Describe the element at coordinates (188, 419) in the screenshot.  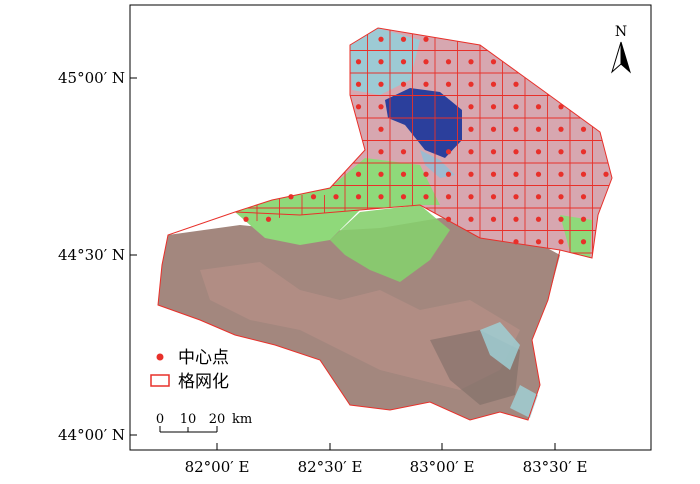
I see `scale-tick-label: 10` at that location.